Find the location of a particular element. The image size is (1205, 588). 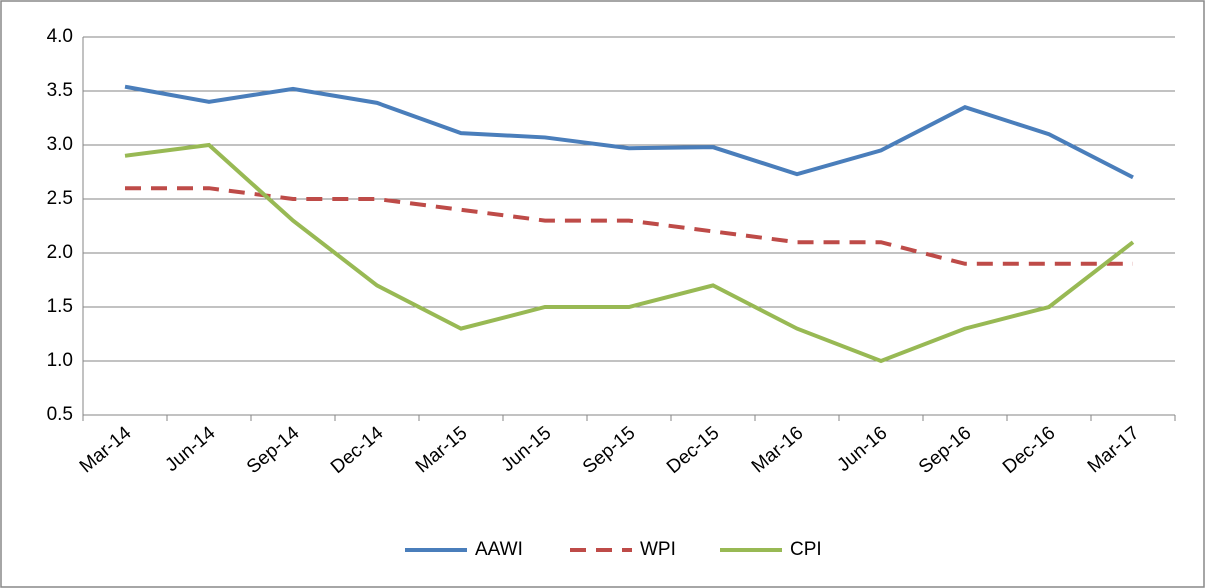

y-tick-label: 2.0 is located at coordinates (60, 252).